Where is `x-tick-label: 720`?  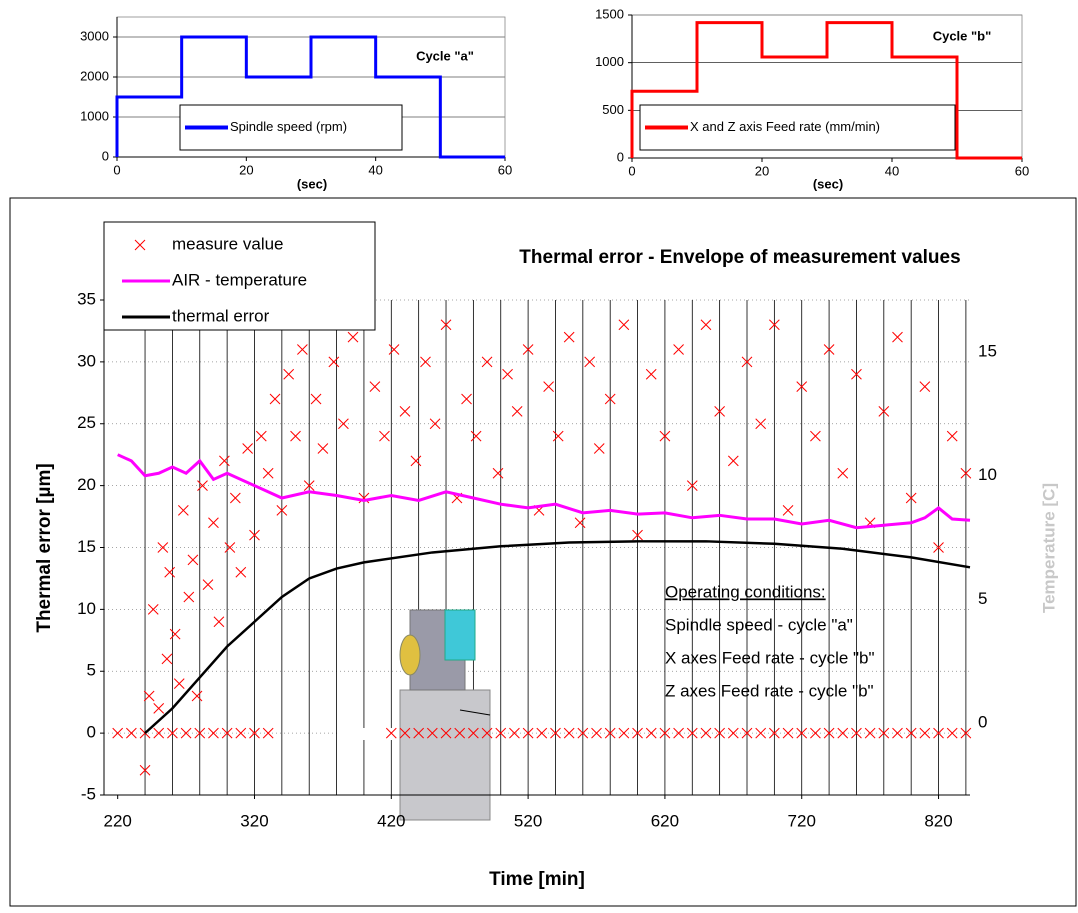 x-tick-label: 720 is located at coordinates (802, 820).